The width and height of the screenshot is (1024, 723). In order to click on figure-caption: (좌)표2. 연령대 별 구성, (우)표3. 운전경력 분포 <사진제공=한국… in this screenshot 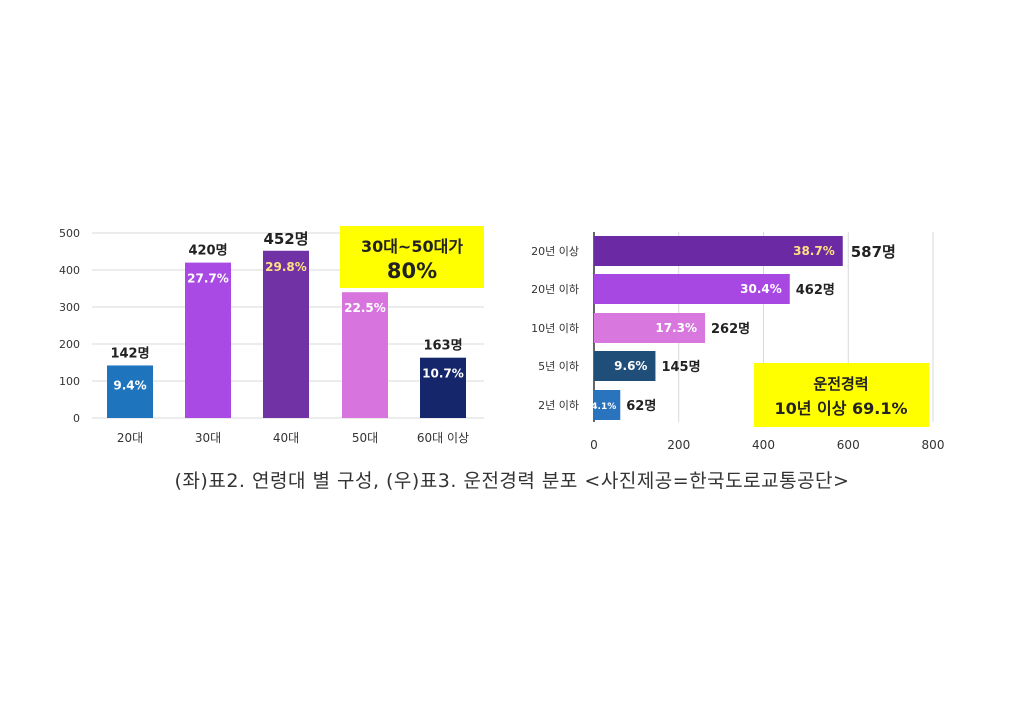, I will do `click(512, 481)`.